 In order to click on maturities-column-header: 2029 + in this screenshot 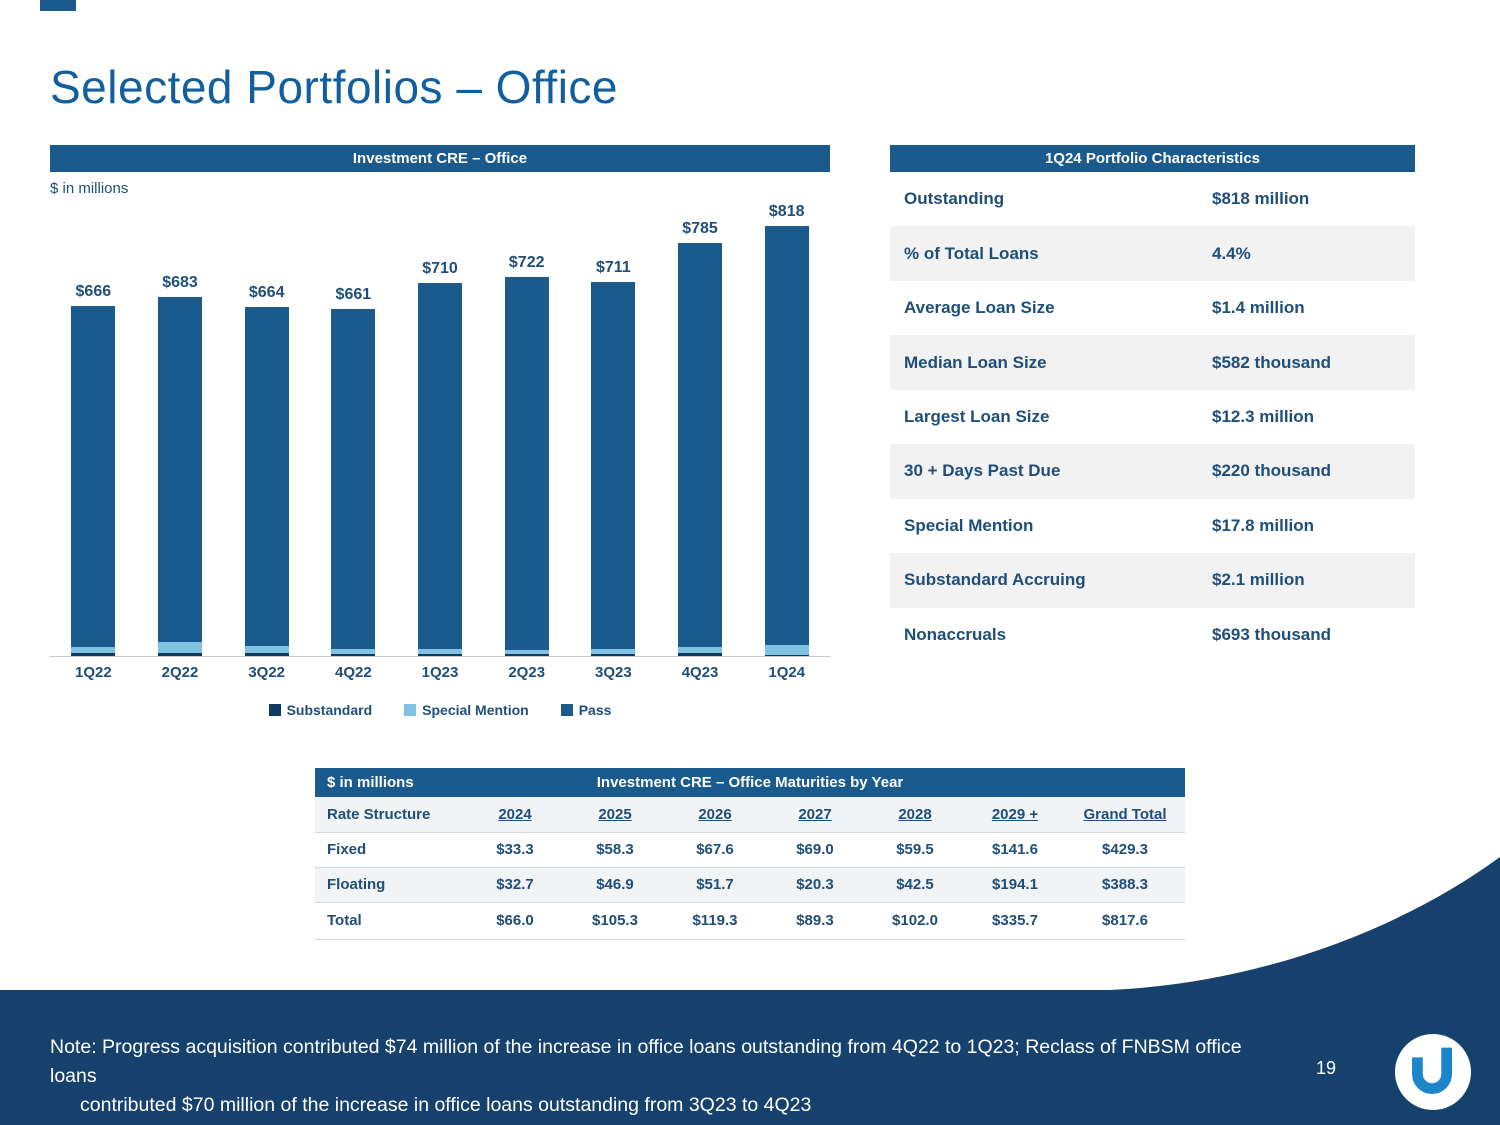, I will do `click(1015, 815)`.